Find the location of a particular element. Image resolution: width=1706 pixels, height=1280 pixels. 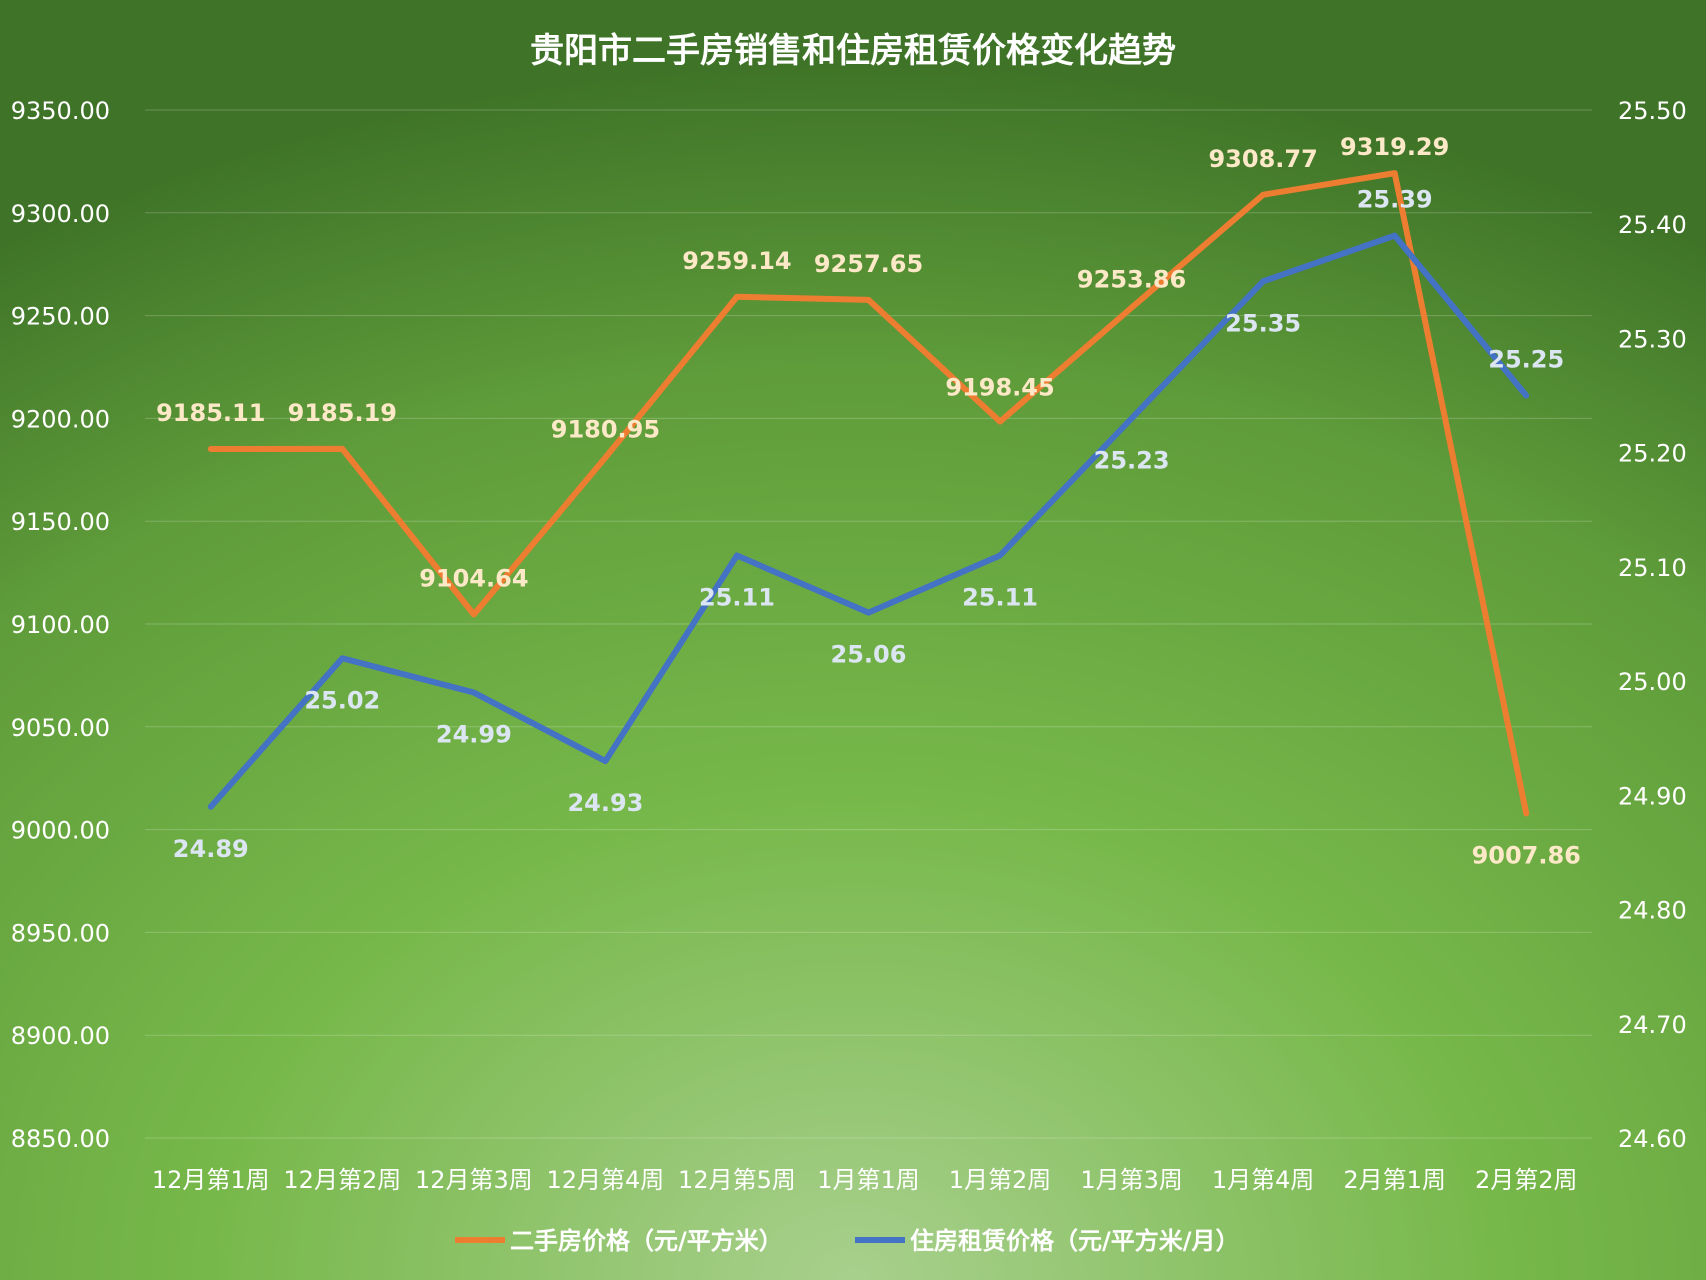

data-label-1: 24.89 is located at coordinates (211, 849).